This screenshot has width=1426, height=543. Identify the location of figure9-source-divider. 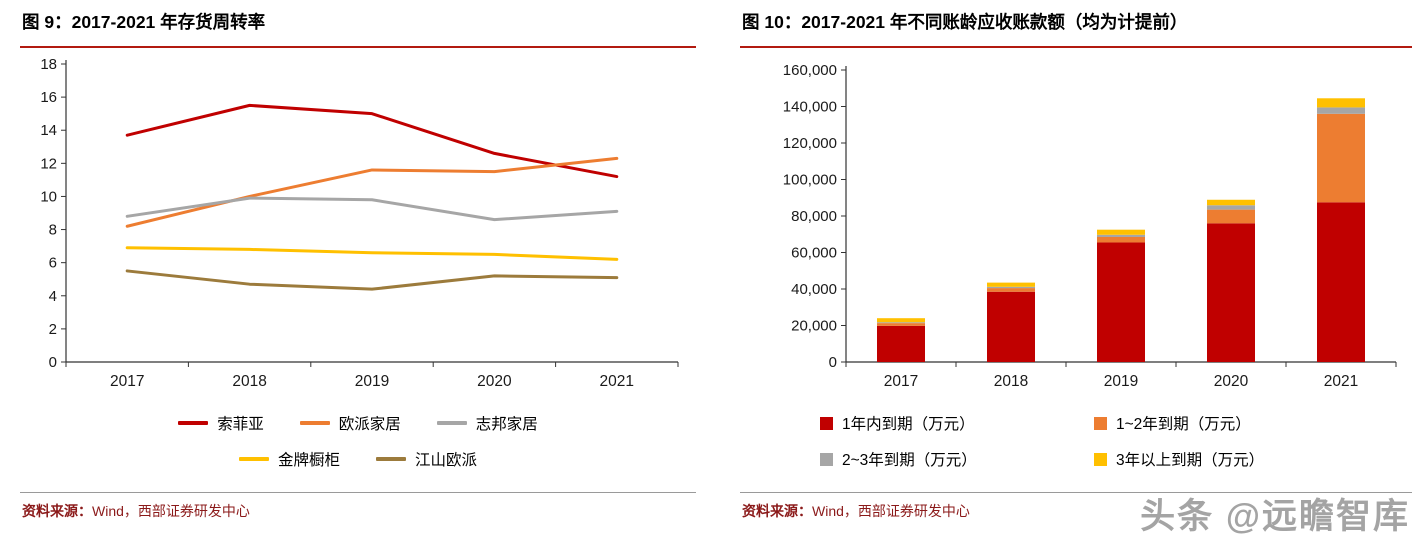
(358, 492).